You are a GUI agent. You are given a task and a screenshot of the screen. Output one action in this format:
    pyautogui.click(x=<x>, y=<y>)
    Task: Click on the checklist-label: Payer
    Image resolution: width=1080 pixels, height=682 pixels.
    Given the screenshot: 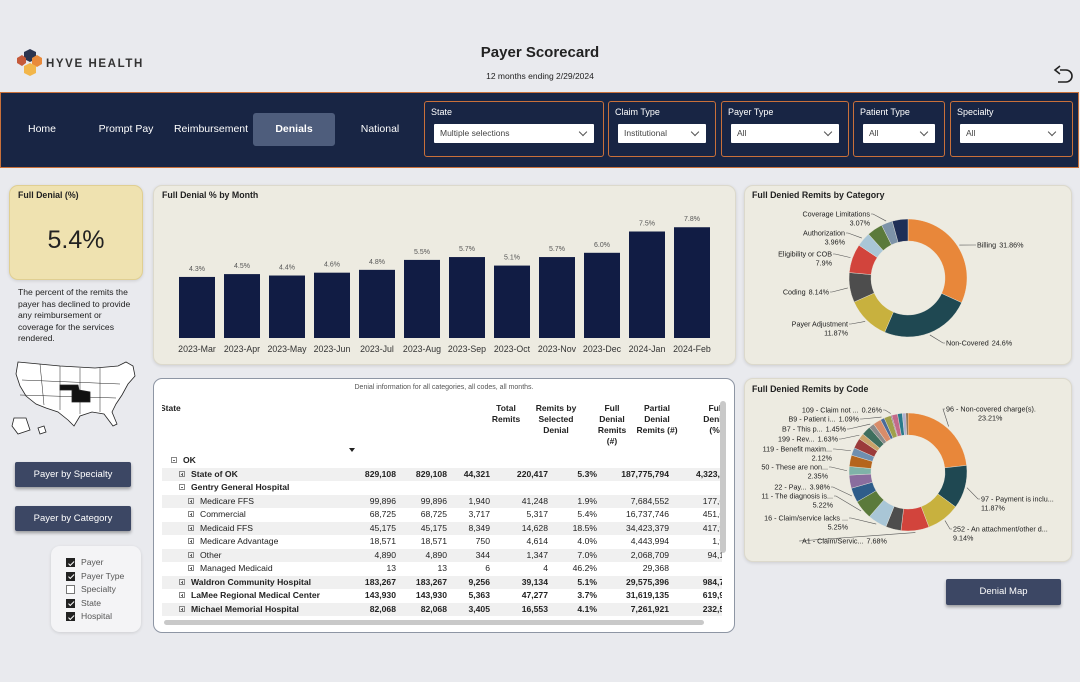 What is the action you would take?
    pyautogui.click(x=92, y=562)
    